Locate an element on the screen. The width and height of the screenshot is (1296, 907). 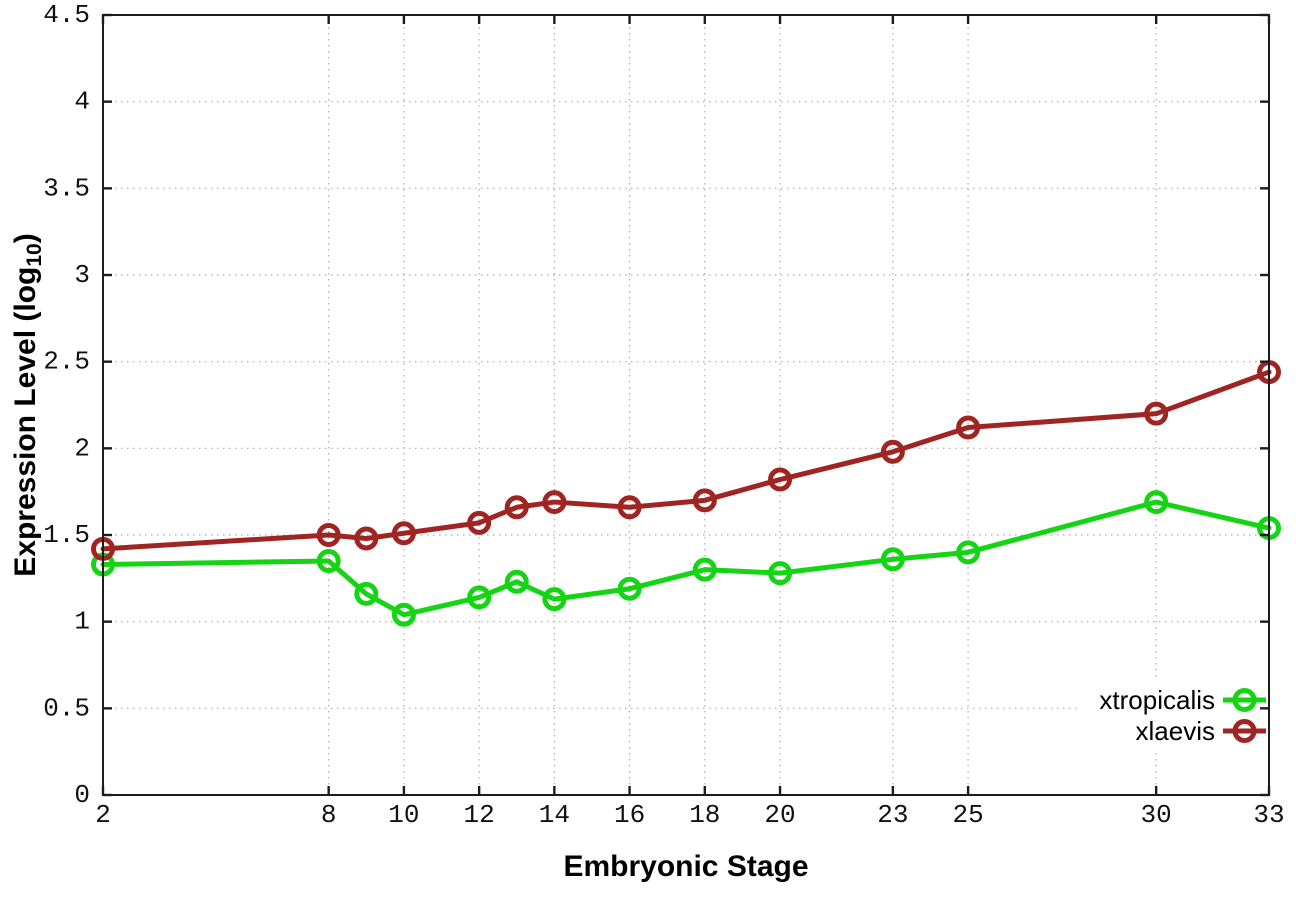
y-axis-title: Expression Level (log10) is located at coordinates (27, 405).